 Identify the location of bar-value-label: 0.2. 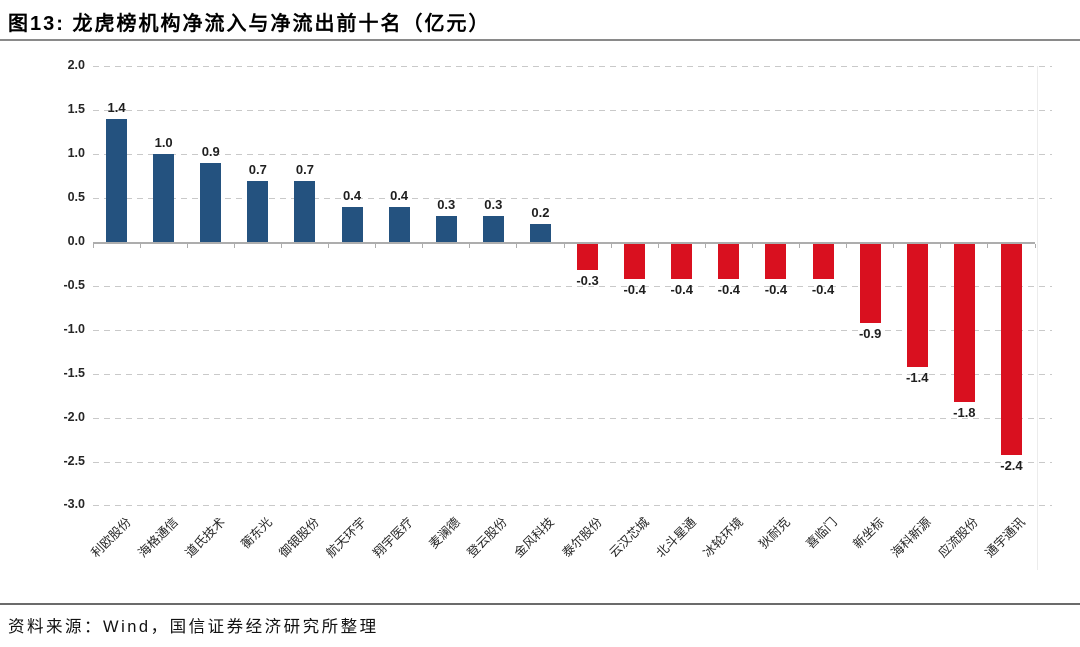
(540, 213).